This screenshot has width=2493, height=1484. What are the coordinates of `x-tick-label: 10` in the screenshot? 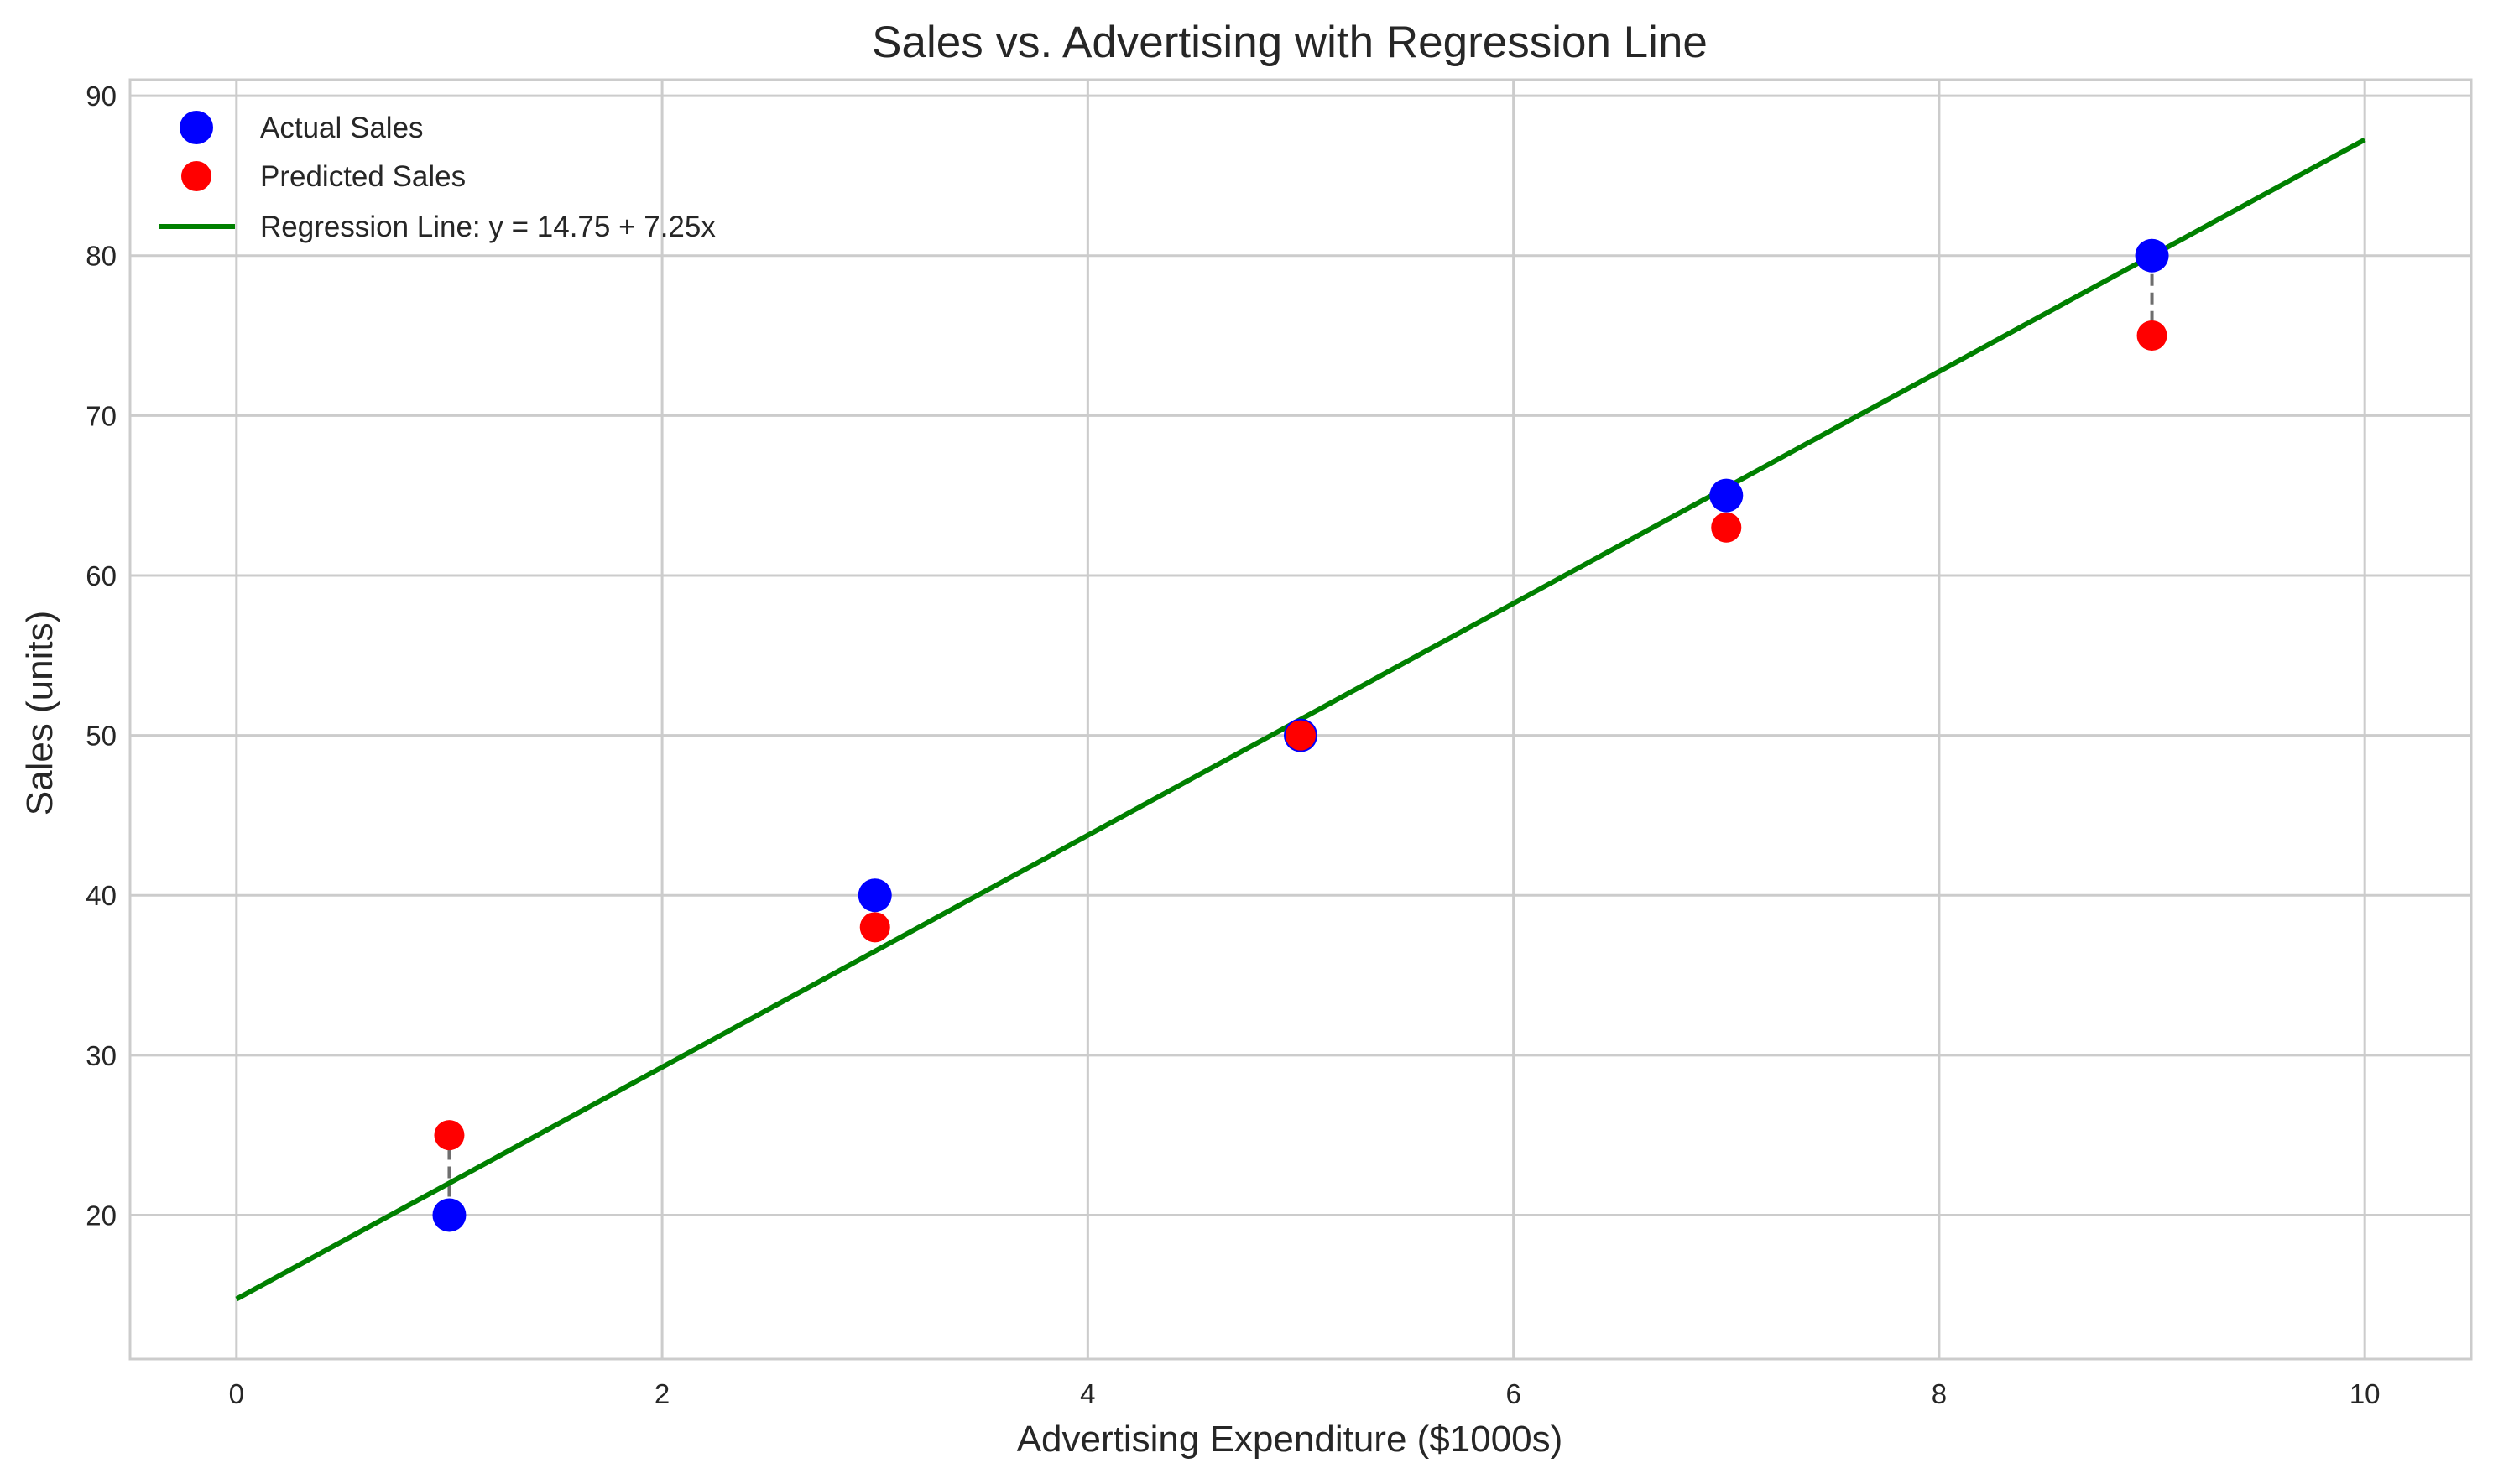 It's located at (2365, 1393).